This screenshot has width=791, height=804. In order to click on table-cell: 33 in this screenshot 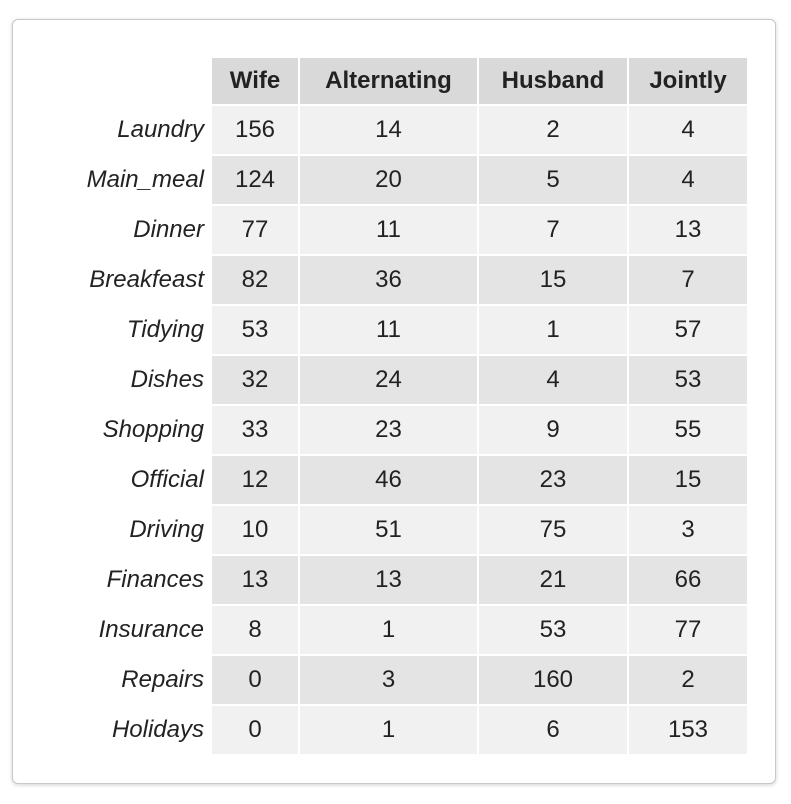, I will do `click(255, 430)`.